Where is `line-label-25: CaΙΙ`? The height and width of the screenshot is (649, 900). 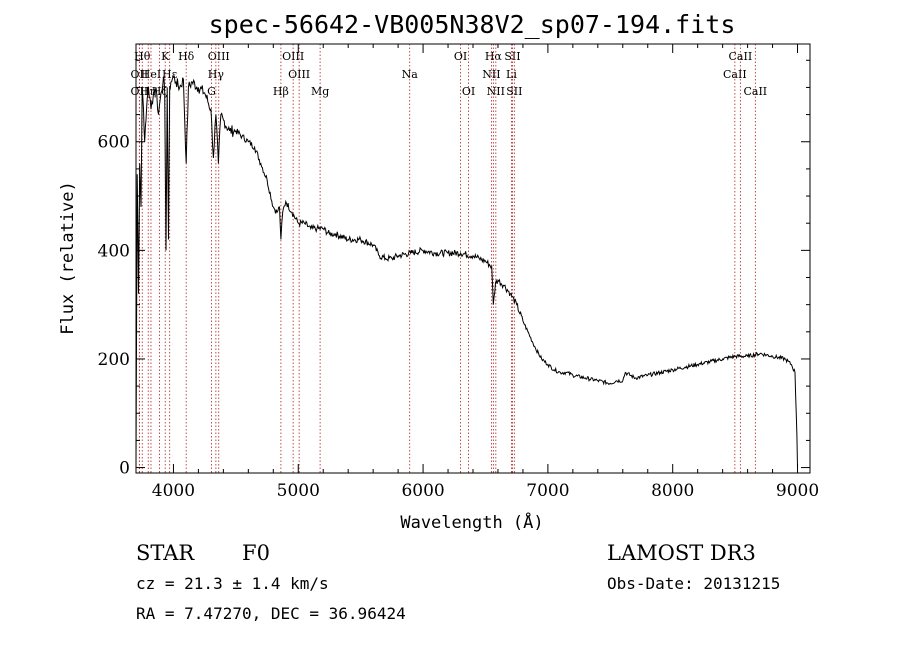 line-label-25: CaΙΙ is located at coordinates (741, 56).